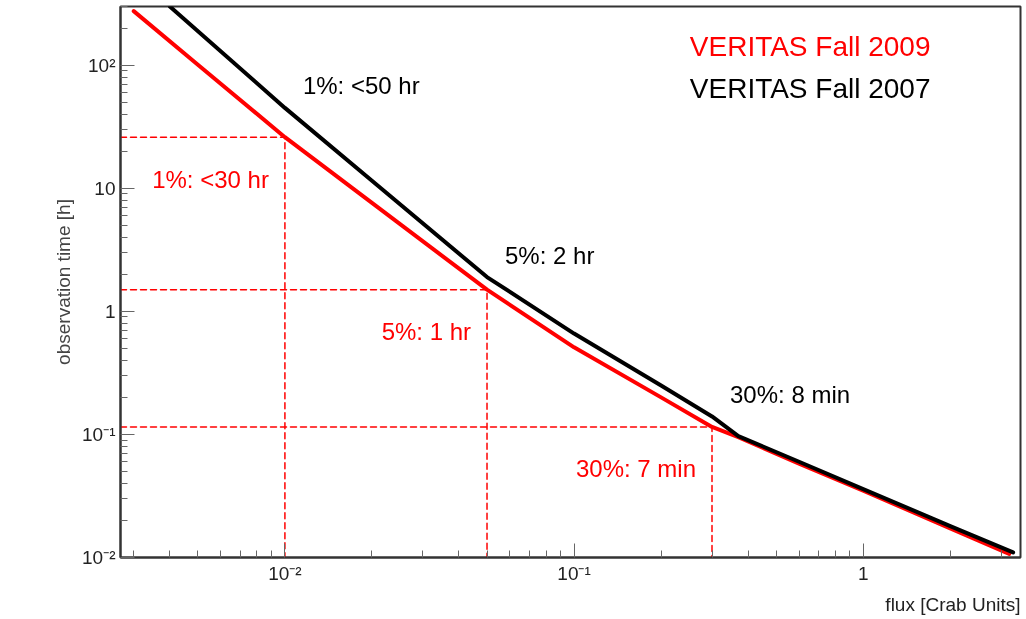  I want to click on annotation: 30%: 7 min, so click(636, 469).